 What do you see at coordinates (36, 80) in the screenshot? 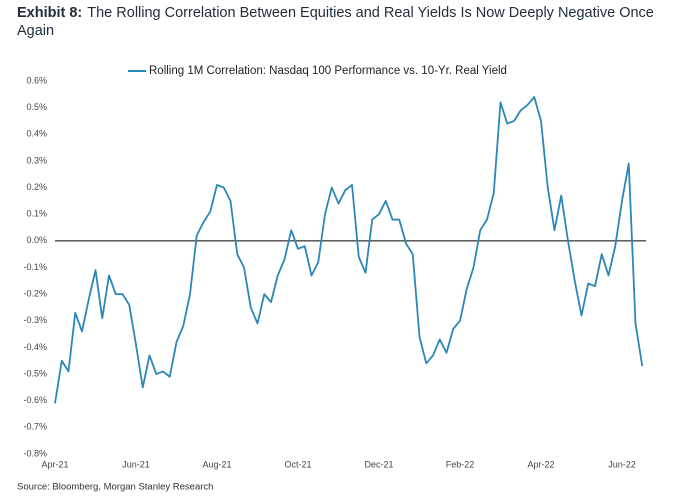
I see `y-tick-label: 0.6%` at bounding box center [36, 80].